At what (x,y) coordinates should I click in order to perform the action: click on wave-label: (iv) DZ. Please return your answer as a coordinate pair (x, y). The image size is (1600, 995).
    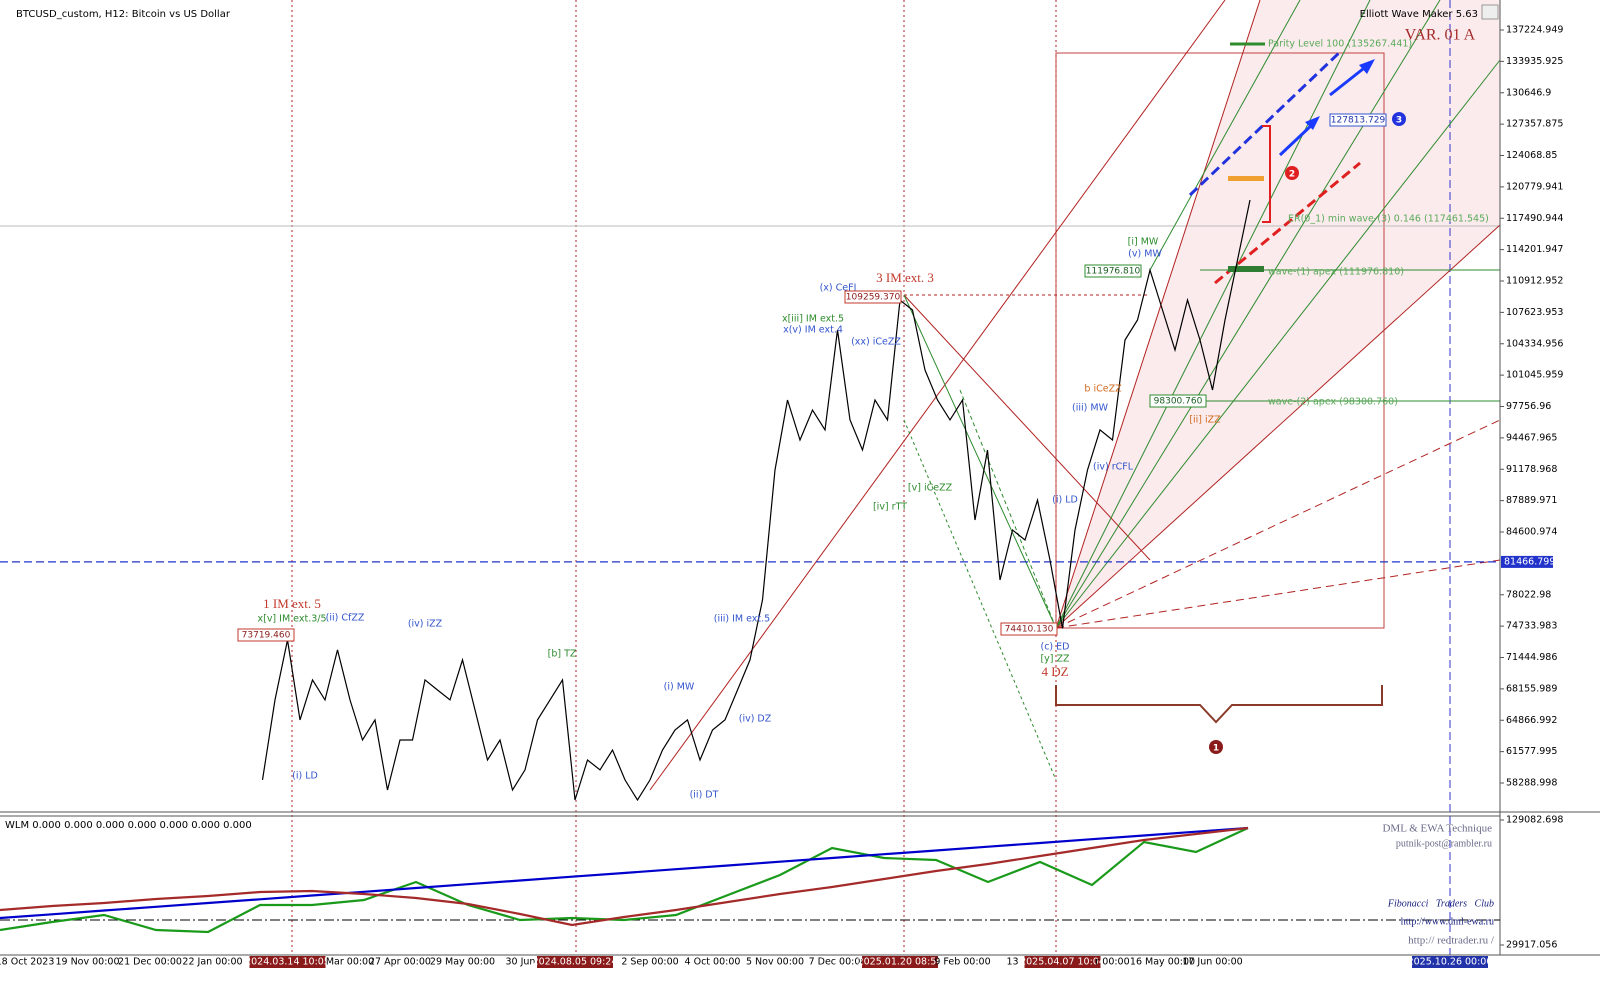
    Looking at the image, I should click on (755, 719).